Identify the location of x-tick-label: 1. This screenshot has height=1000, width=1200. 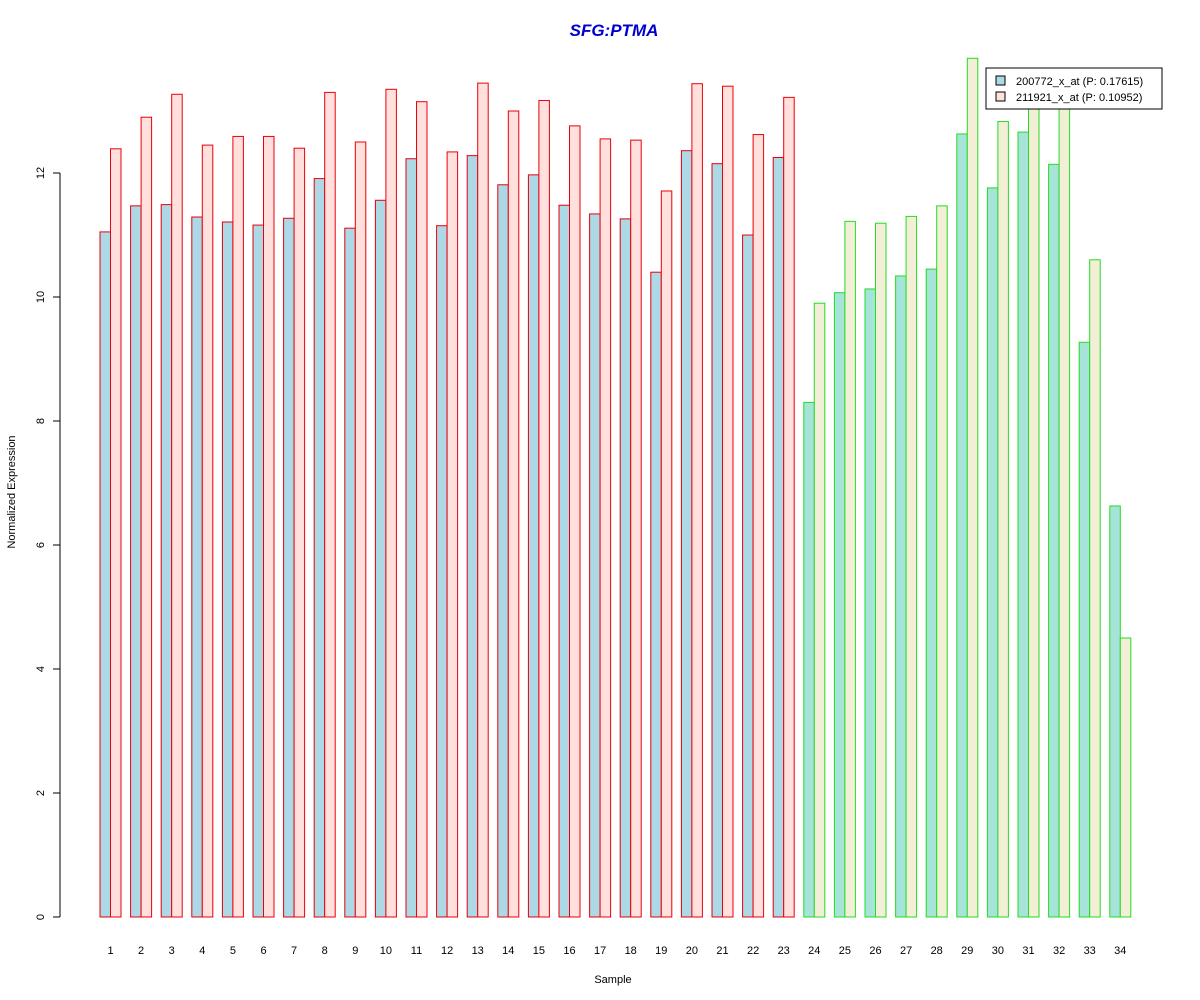
(110, 951).